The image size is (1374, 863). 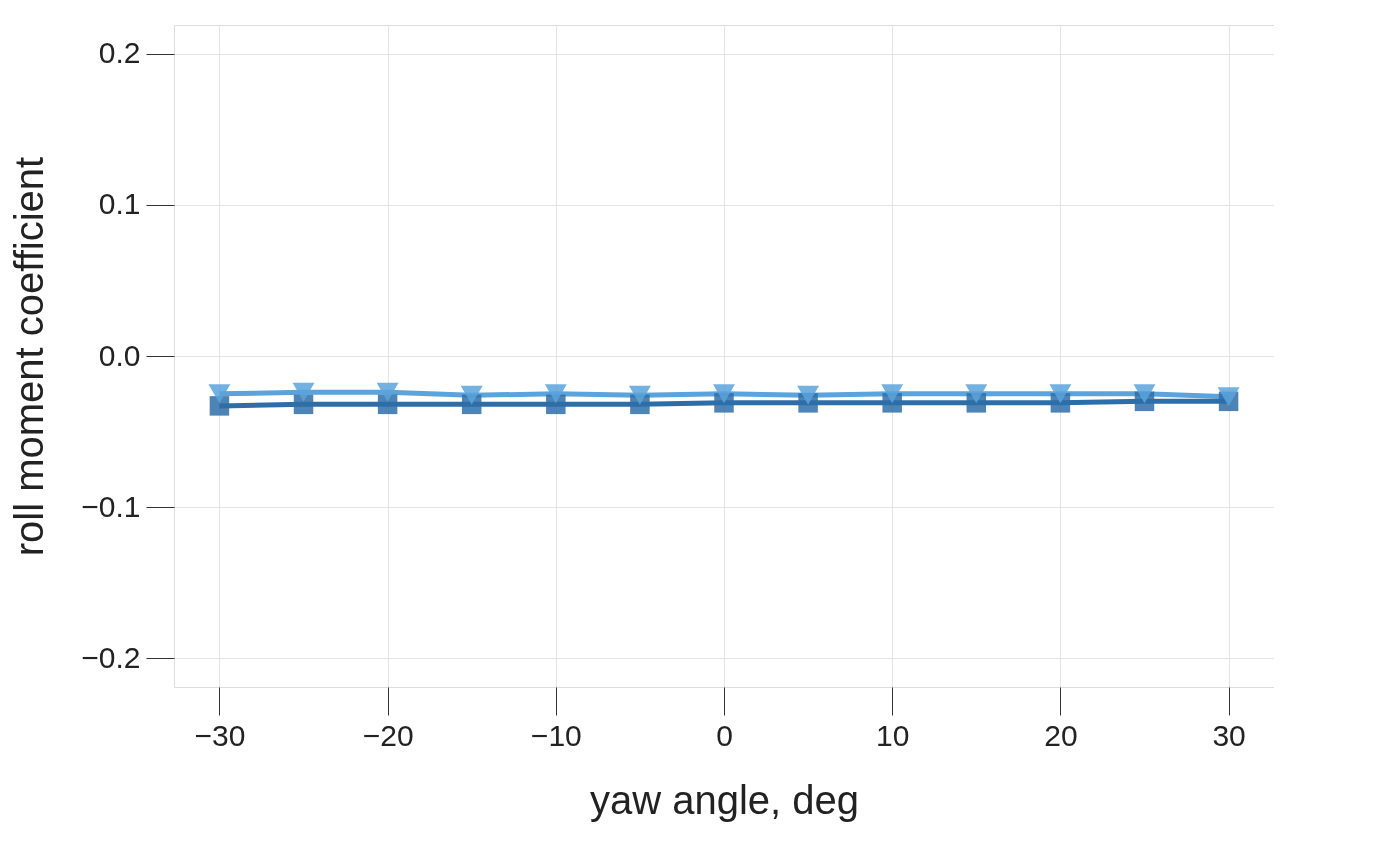 What do you see at coordinates (556, 735) in the screenshot?
I see `x-tick-label: −10` at bounding box center [556, 735].